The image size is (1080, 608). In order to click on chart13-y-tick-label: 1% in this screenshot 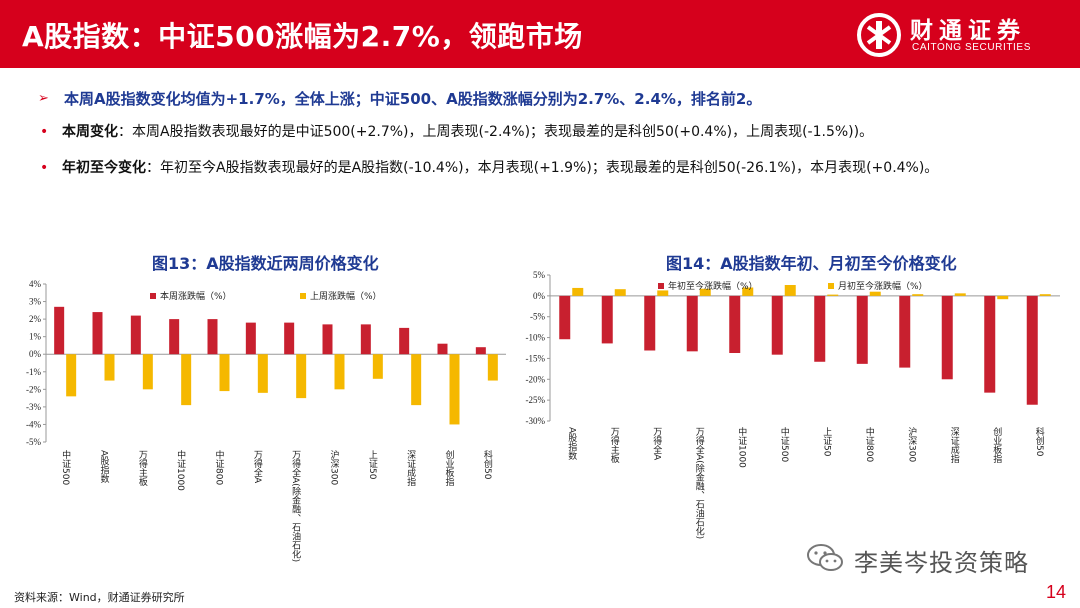, I will do `click(35, 337)`.